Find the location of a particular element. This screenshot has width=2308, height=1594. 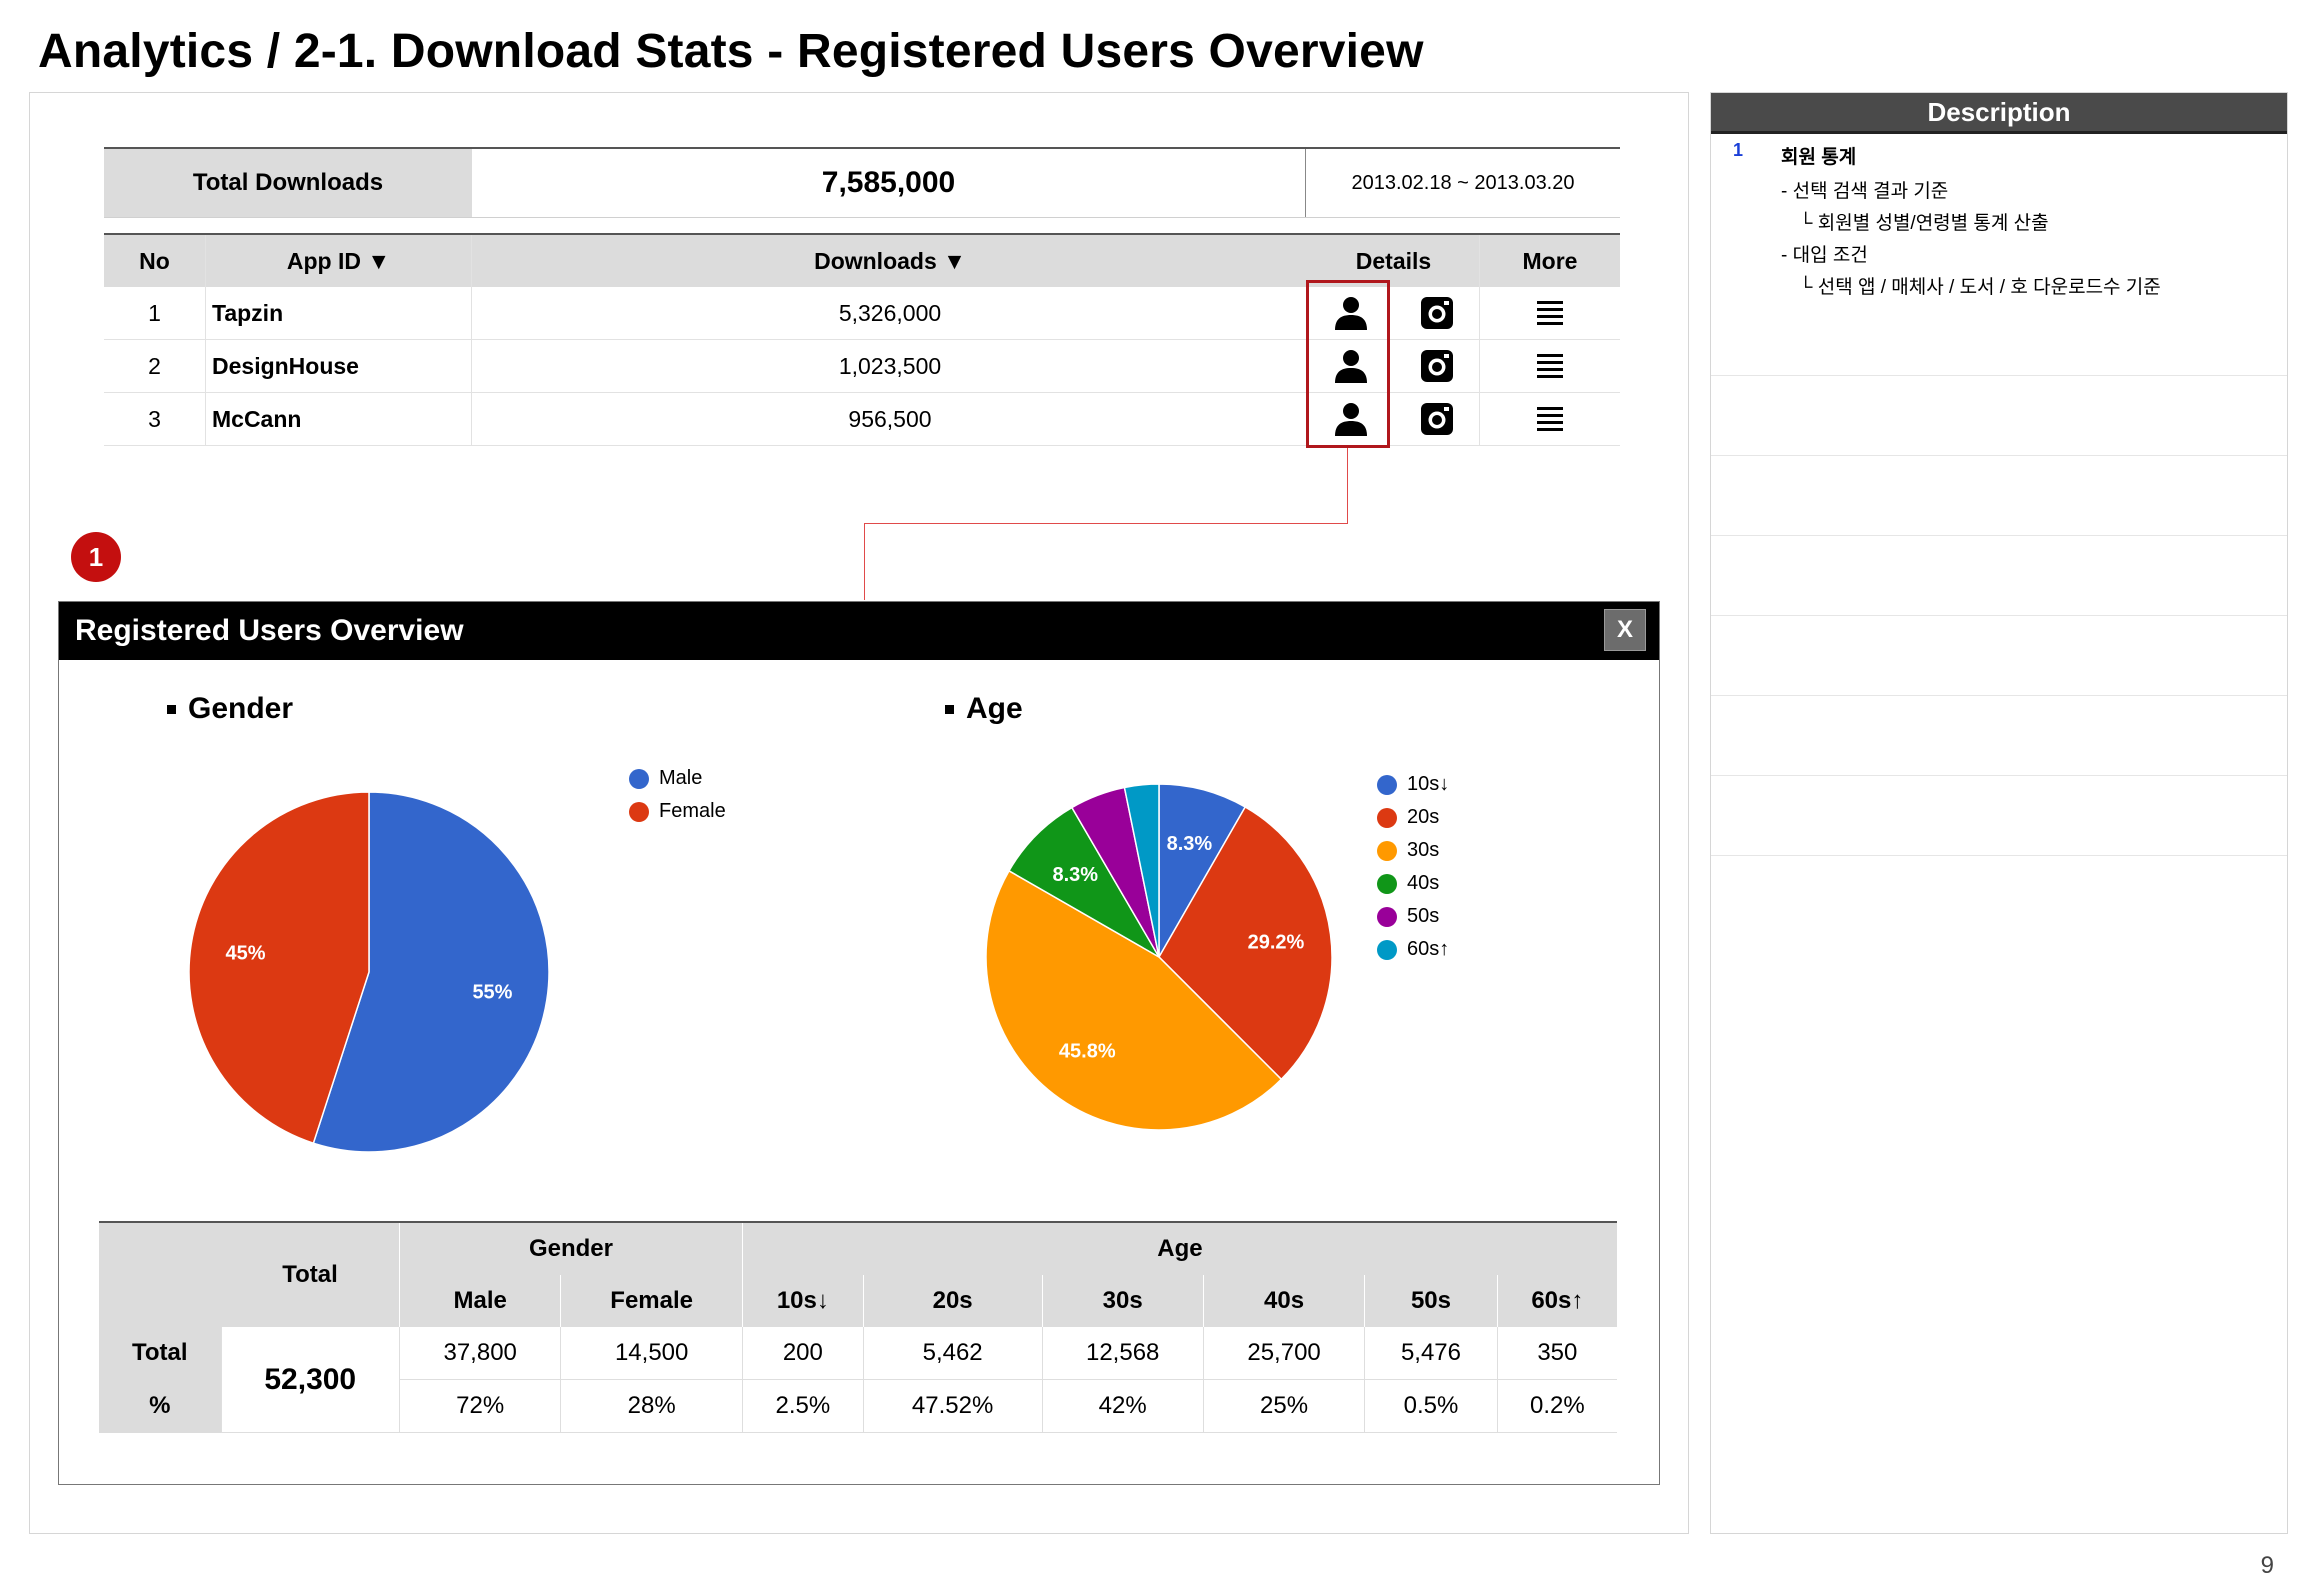

bullet-square-icon is located at coordinates (949, 709).